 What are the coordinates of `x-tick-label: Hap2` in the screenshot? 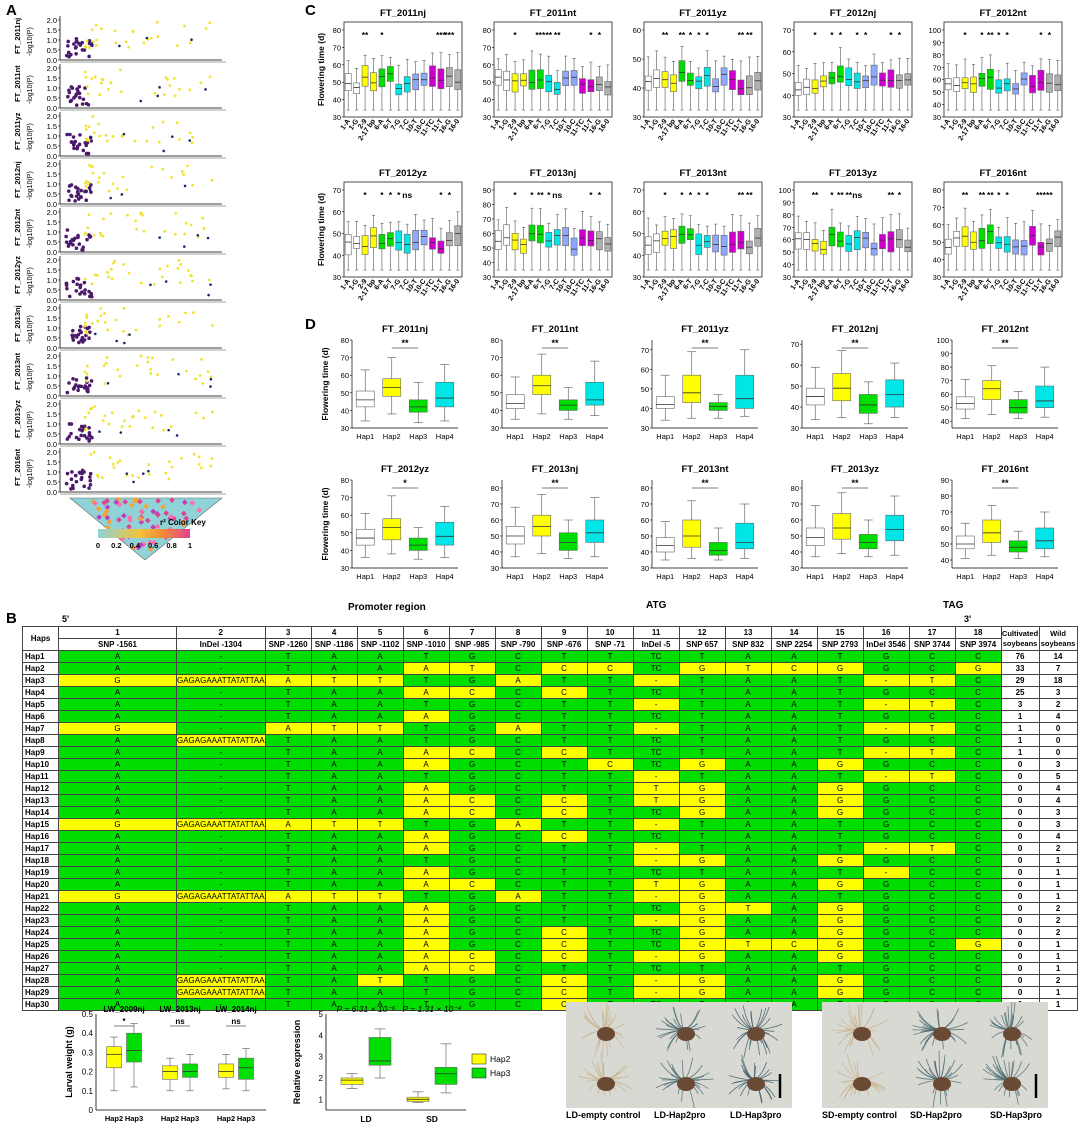 It's located at (992, 576).